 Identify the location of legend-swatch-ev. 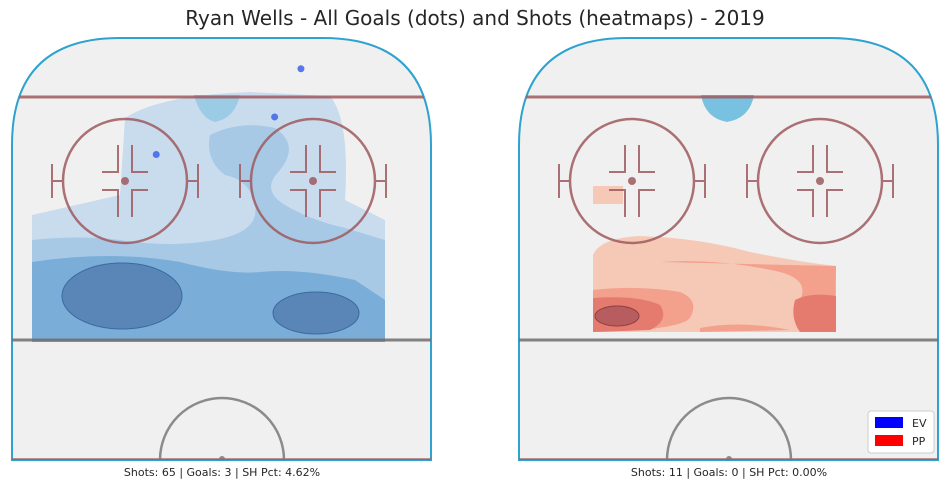
(889, 422).